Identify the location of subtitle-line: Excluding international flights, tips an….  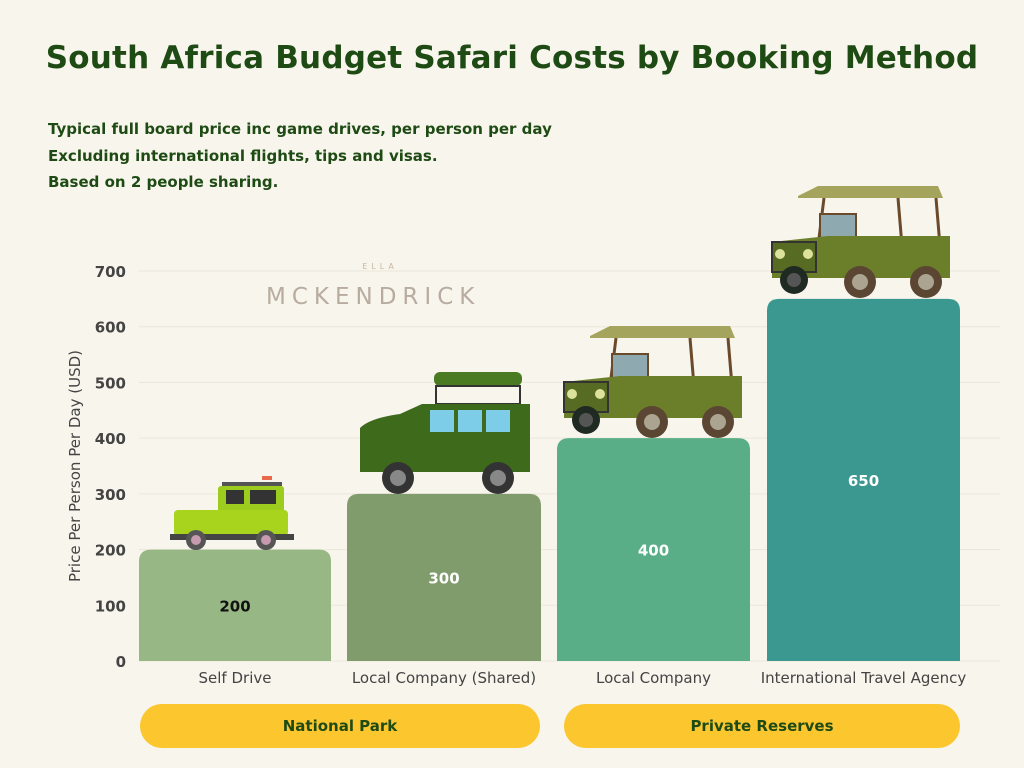
(243, 156).